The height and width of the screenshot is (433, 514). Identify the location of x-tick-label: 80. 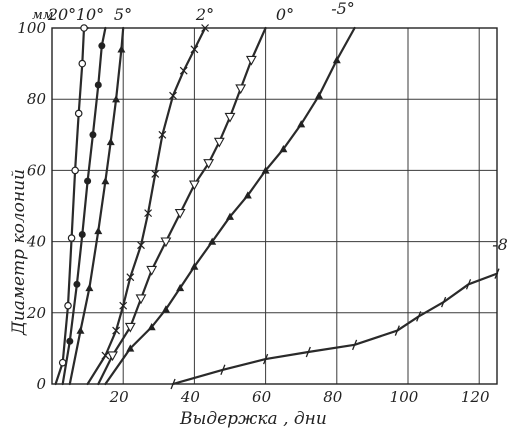
(333, 397).